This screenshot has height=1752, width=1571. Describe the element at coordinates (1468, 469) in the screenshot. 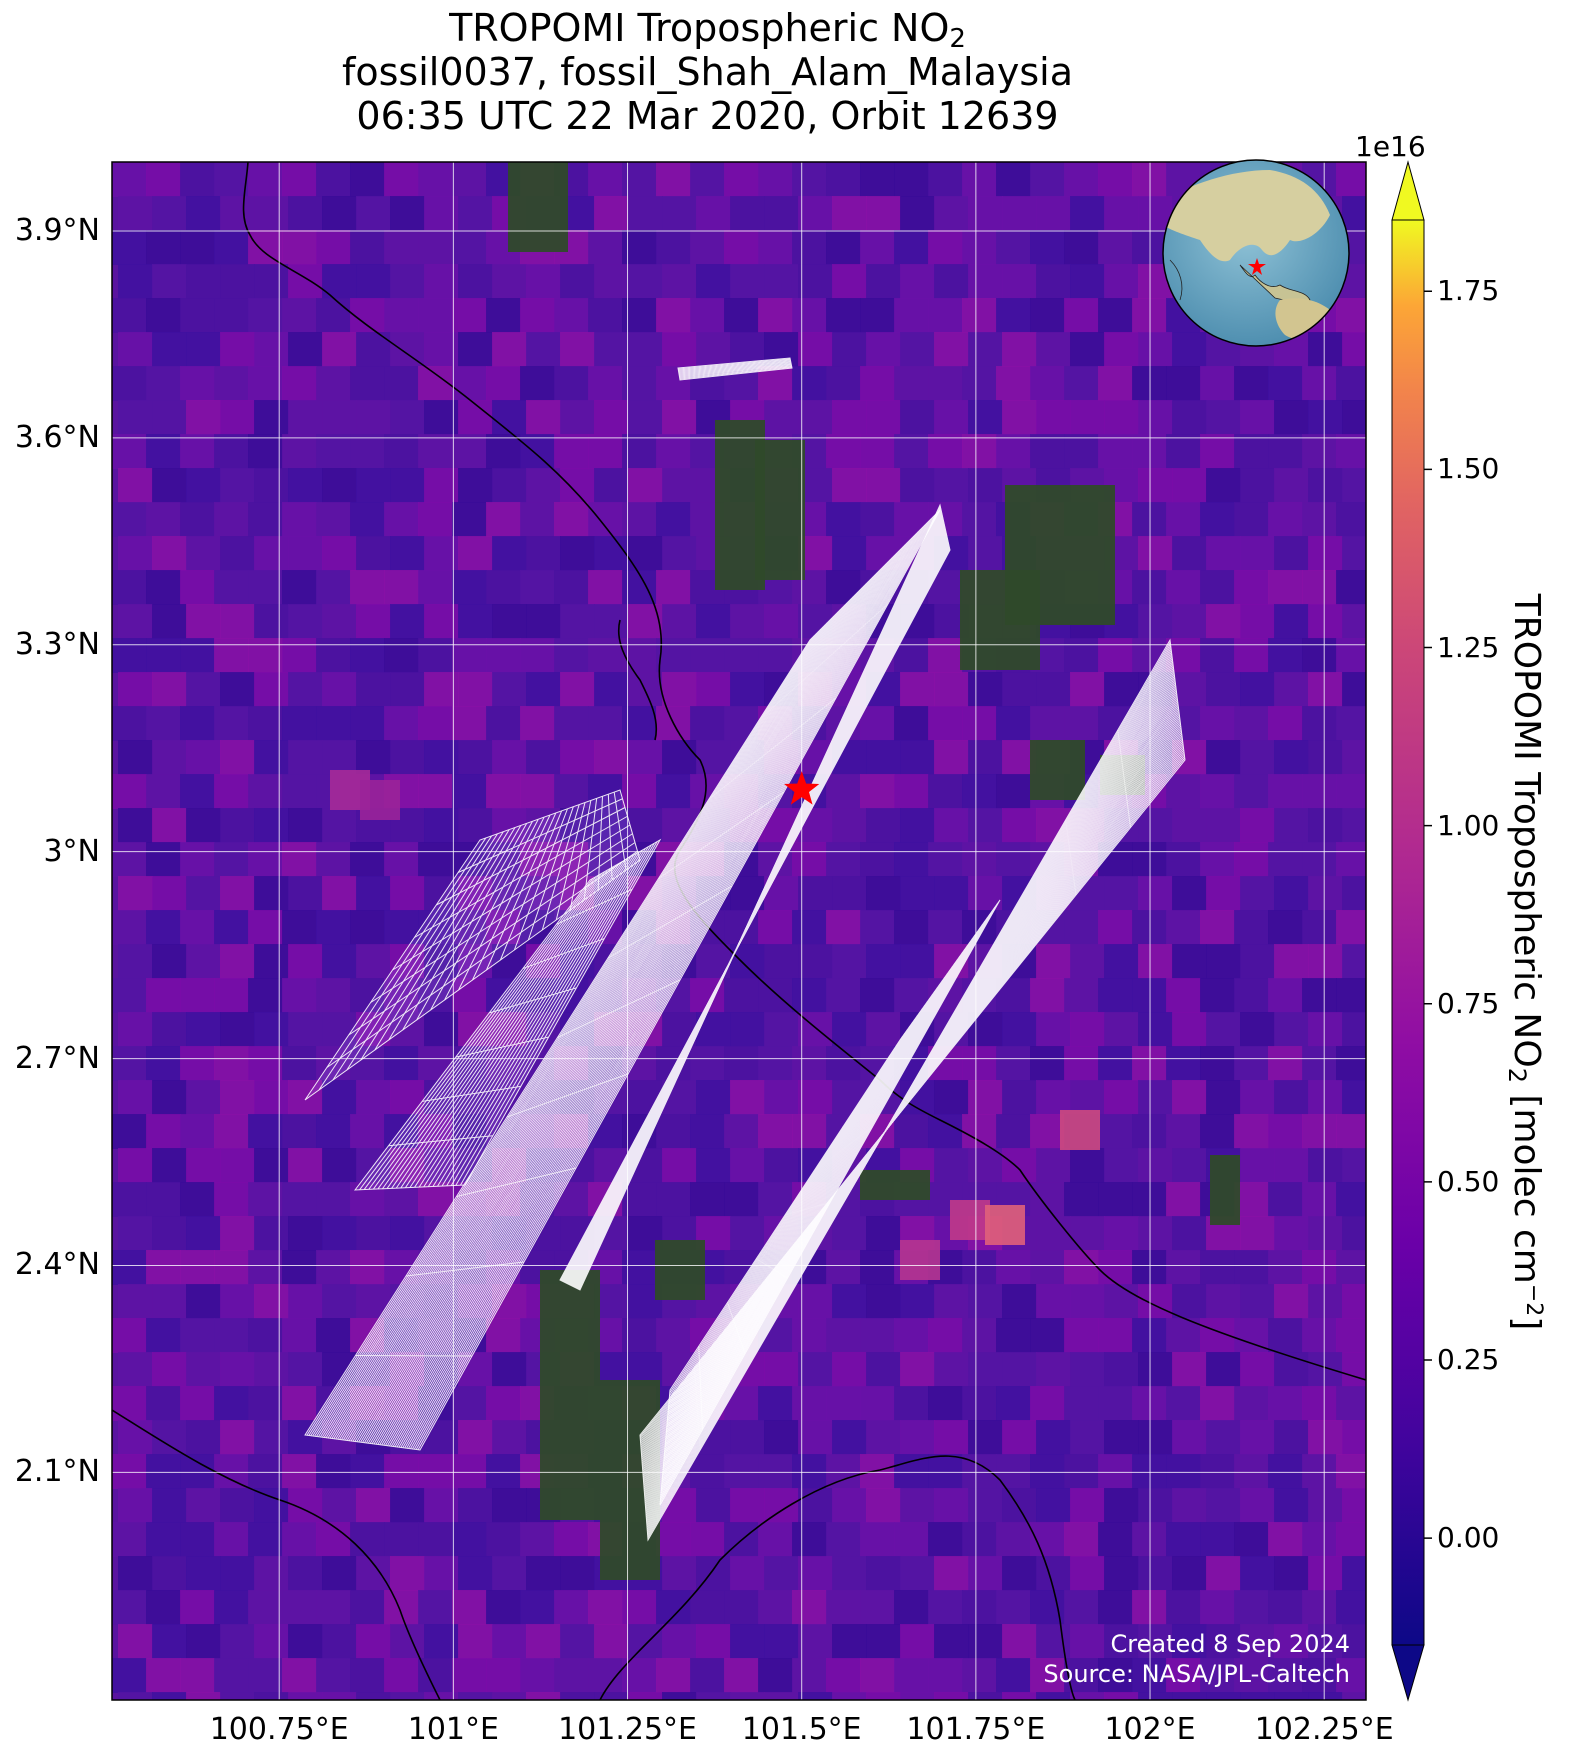

I see `colorbar-tick-label: 1.50` at that location.